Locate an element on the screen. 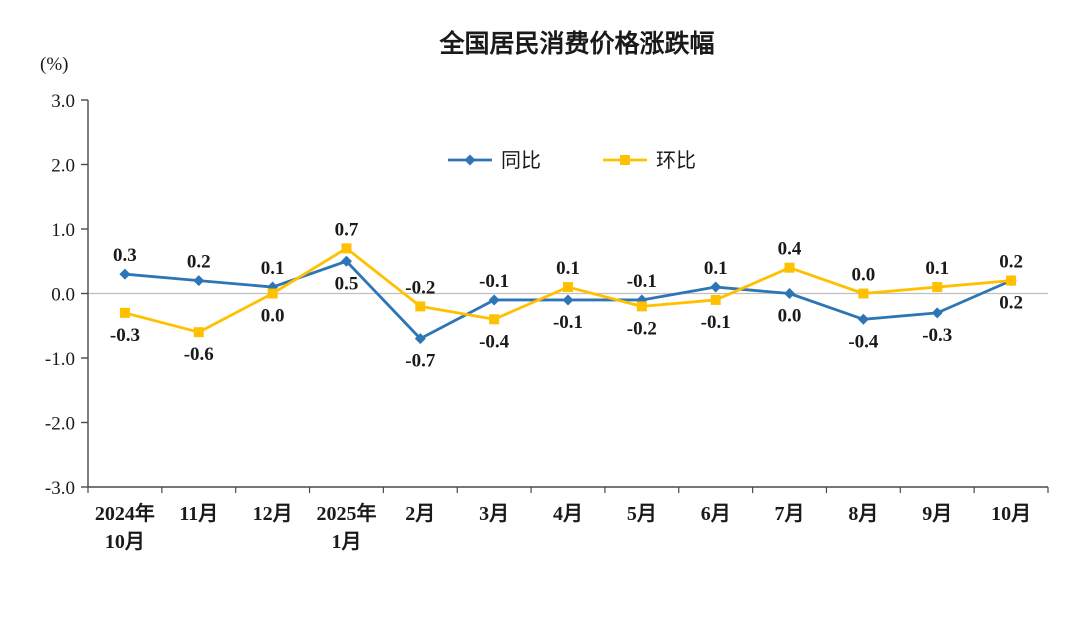 The image size is (1080, 620). x-tick-label: 2024年 10月 is located at coordinates (125, 527).